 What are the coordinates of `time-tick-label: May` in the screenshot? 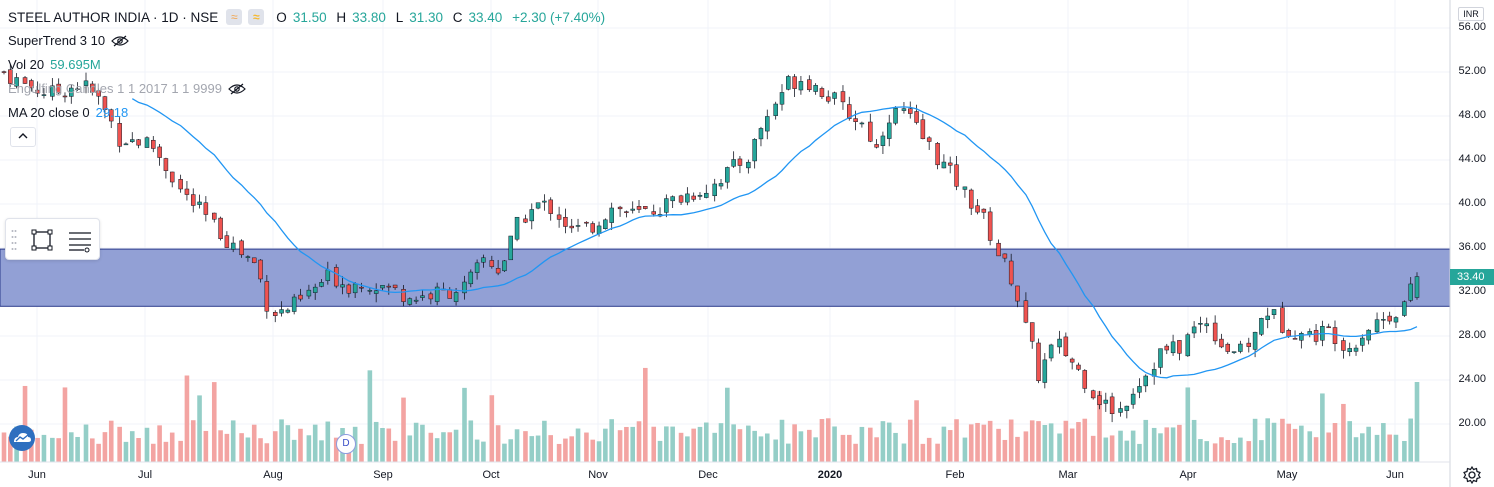 It's located at (1287, 475).